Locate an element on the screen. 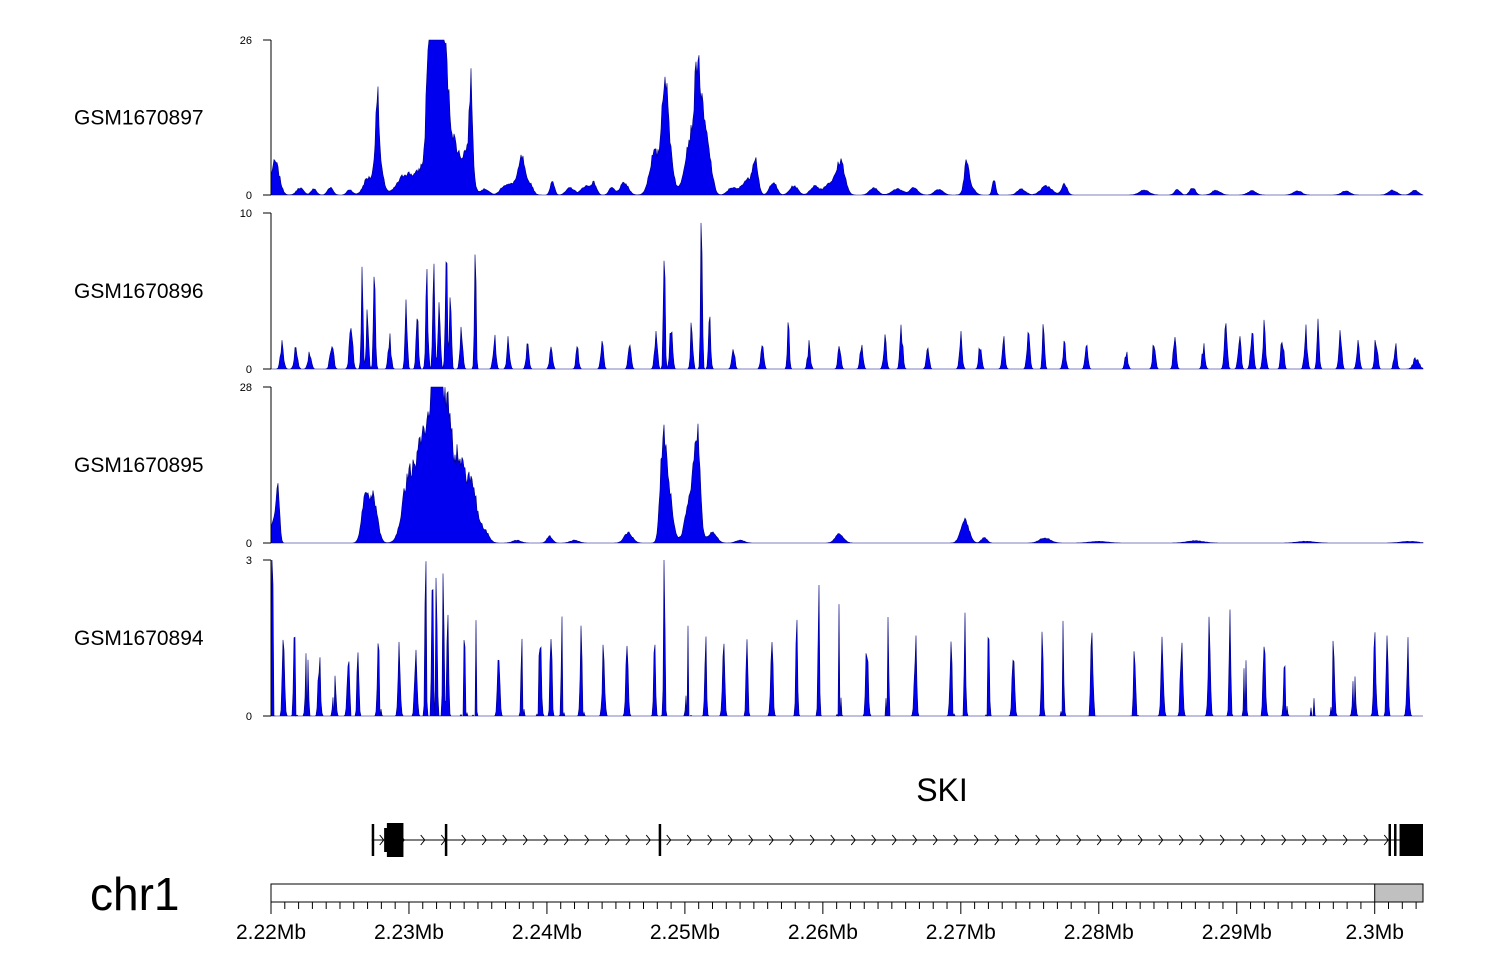  y-tick-label-max: 26 is located at coordinates (246, 41).